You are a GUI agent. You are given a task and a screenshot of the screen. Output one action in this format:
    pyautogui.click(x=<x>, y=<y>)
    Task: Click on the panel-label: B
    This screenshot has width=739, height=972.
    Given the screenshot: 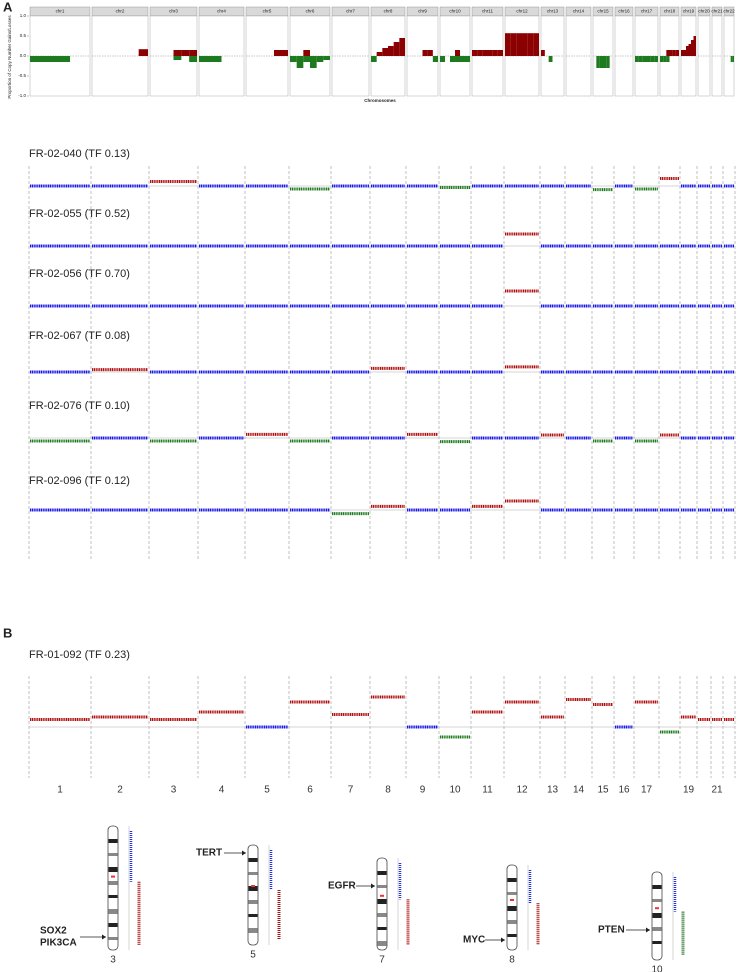 What is the action you would take?
    pyautogui.click(x=7, y=632)
    